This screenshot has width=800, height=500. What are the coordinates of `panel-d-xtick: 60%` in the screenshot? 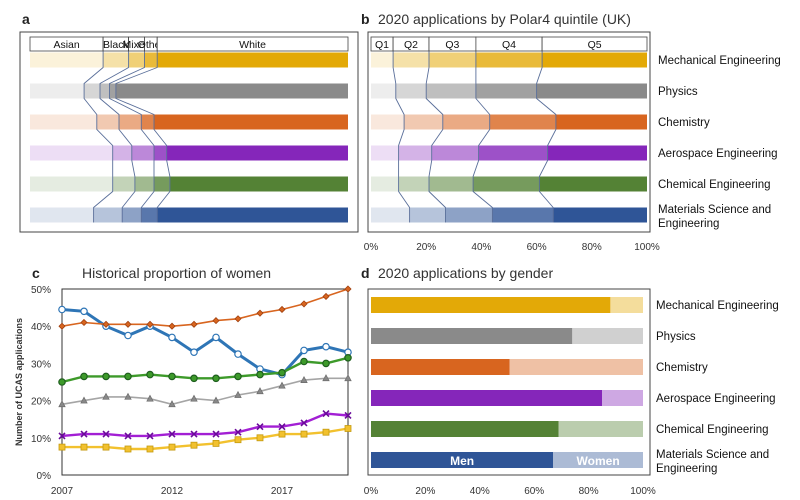 It's located at (534, 491).